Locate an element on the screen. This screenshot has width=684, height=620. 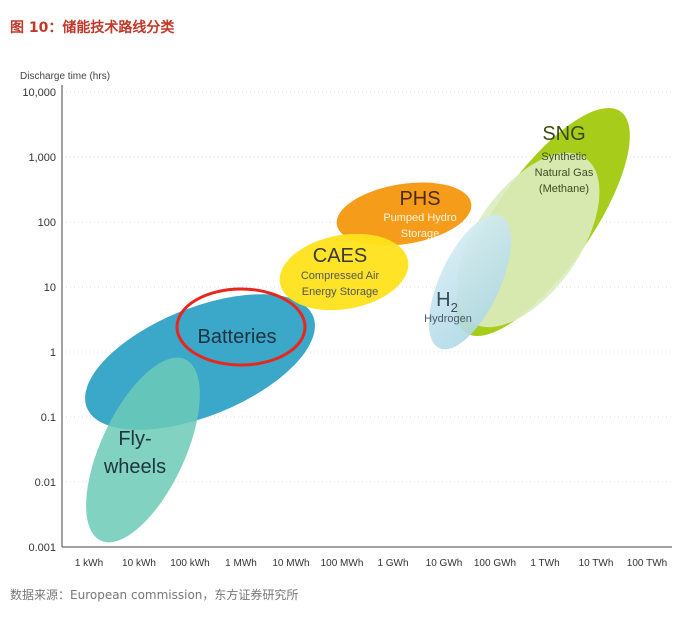
phs-sublabel-line1: Pumped Hydro is located at coordinates (419, 218).